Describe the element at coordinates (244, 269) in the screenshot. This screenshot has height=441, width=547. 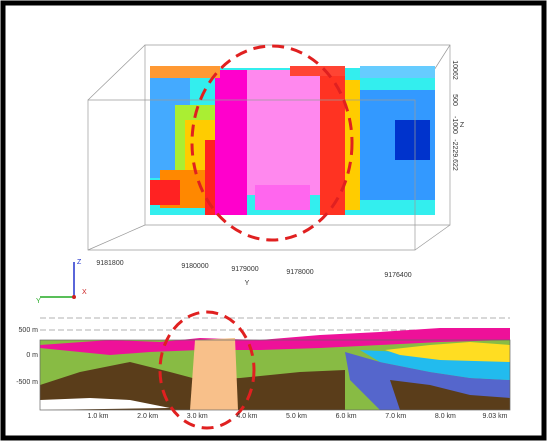
I see `y-tick-label: 9179000` at that location.